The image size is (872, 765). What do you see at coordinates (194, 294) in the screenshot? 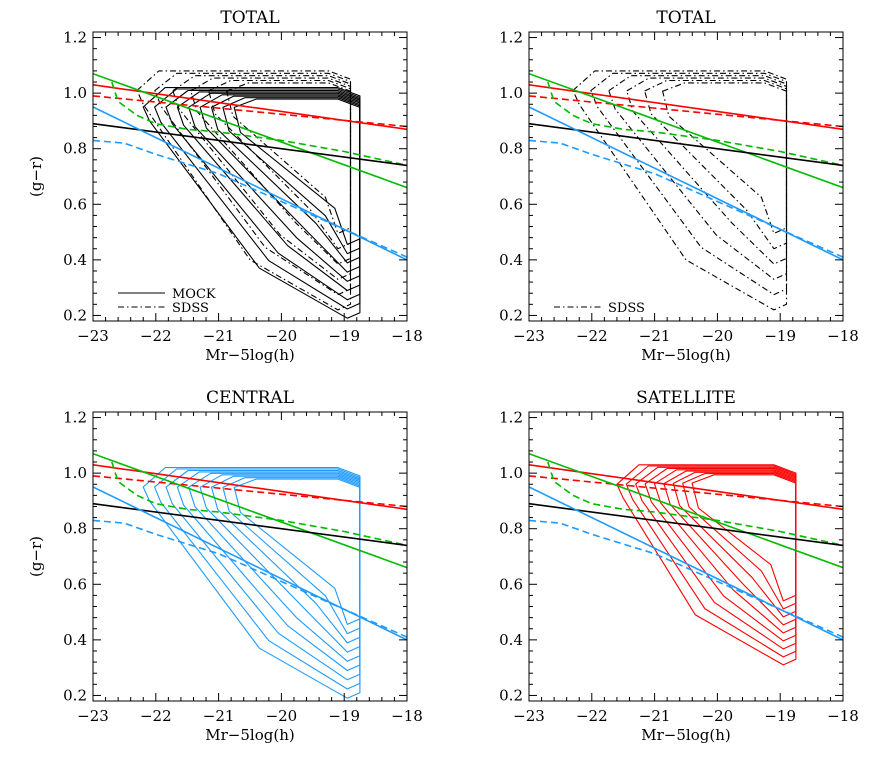
I see `legend-label: MOCK` at bounding box center [194, 294].